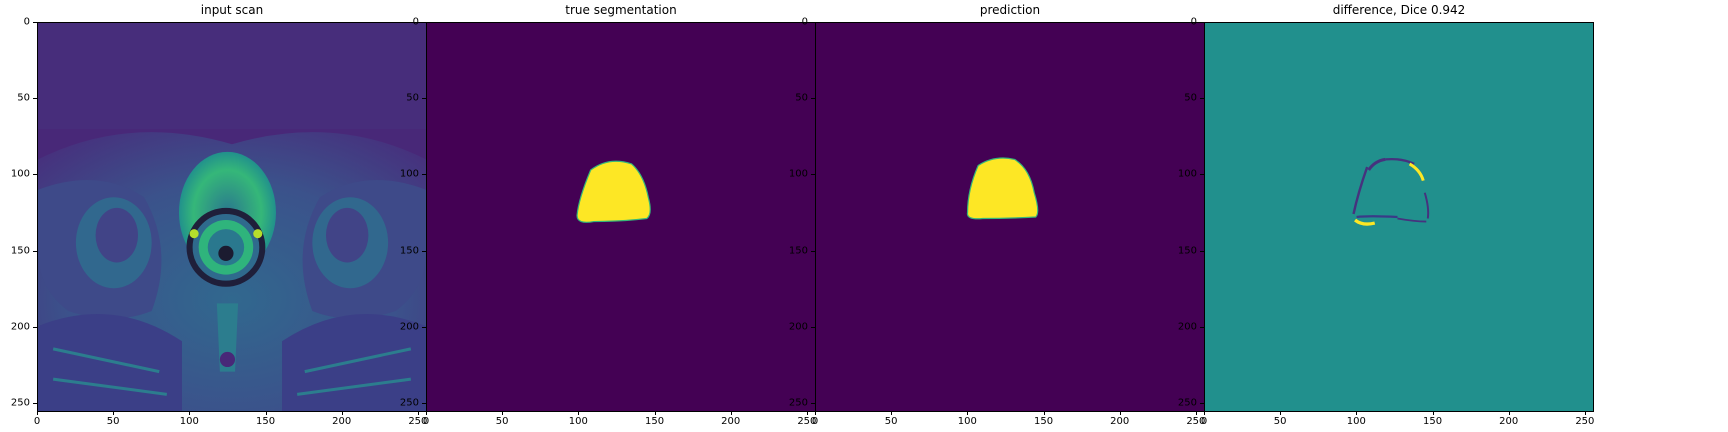  Describe the element at coordinates (232, 10) in the screenshot. I see `panel-title: input scan` at that location.